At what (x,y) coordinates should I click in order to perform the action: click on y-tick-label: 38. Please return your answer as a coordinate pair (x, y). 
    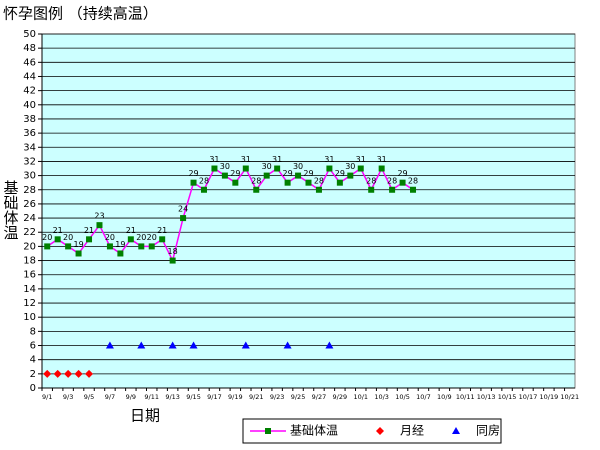
    Looking at the image, I should click on (29, 119).